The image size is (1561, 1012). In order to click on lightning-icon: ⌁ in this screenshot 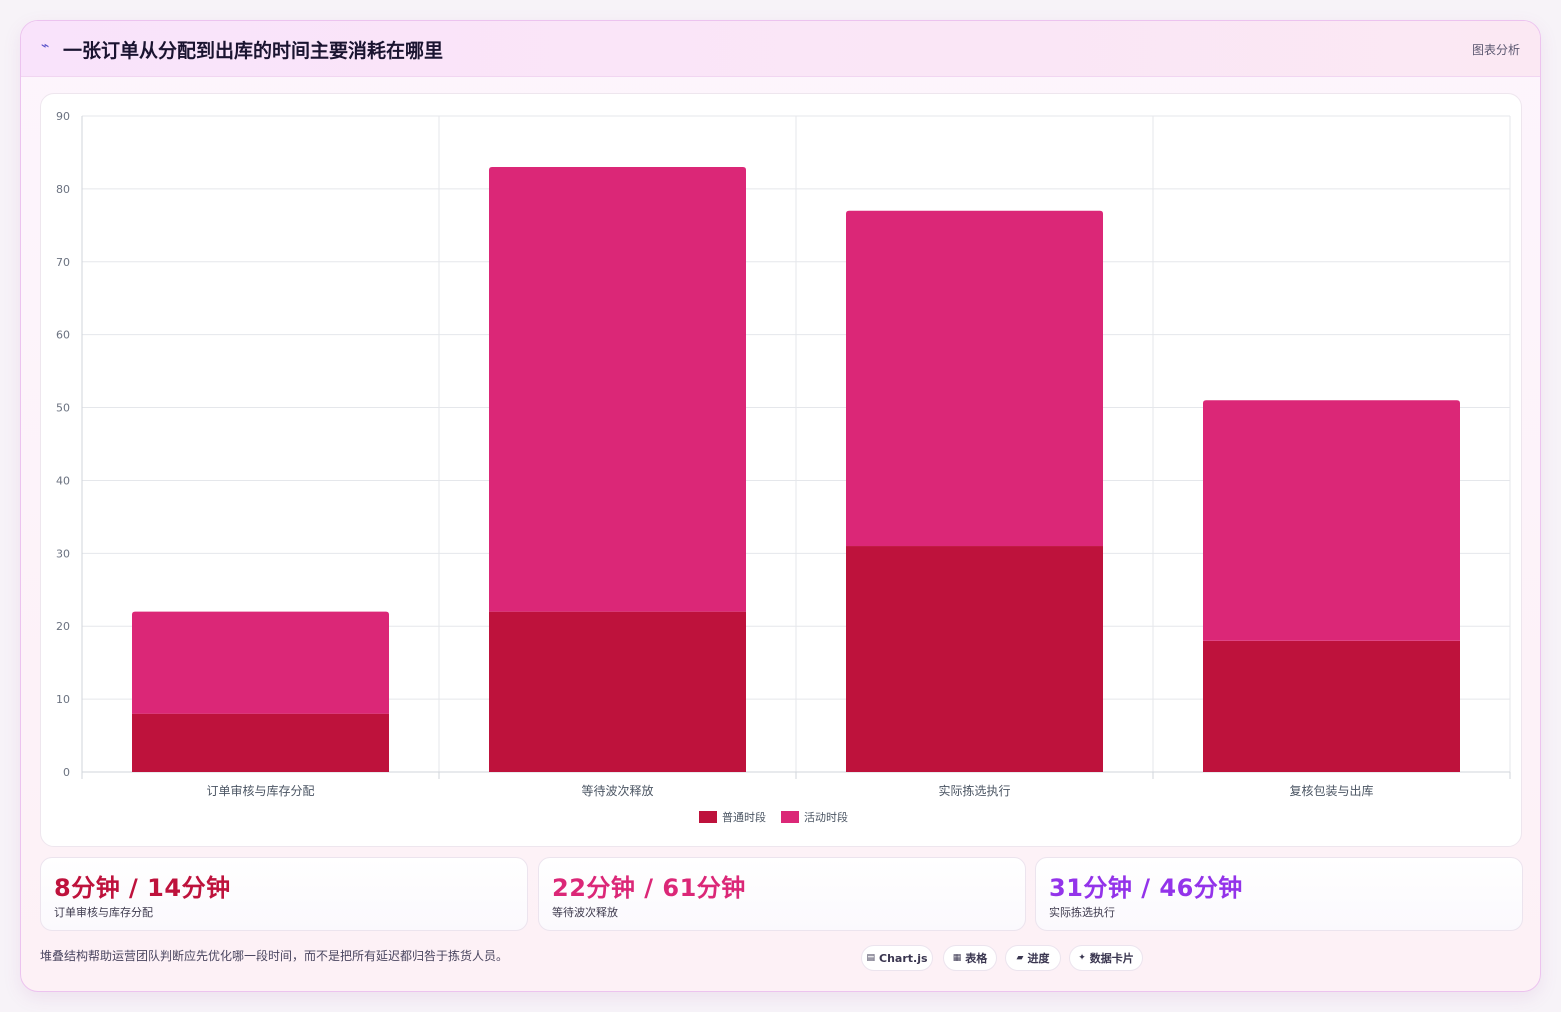, I will do `click(45, 46)`.